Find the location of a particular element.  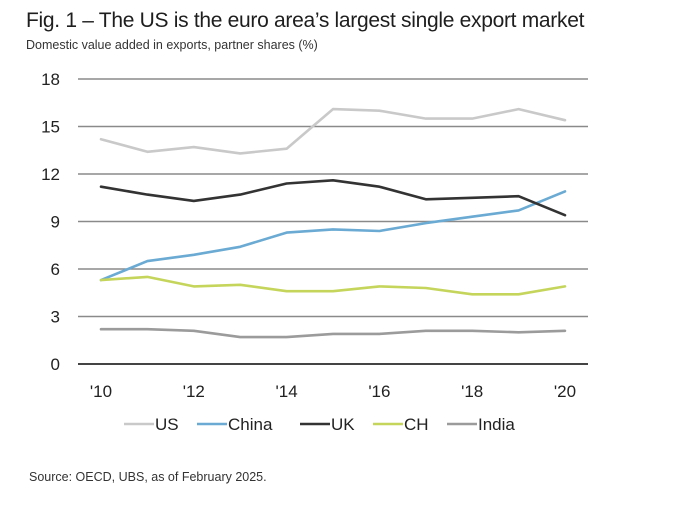

legend-item-china: China is located at coordinates (235, 424).